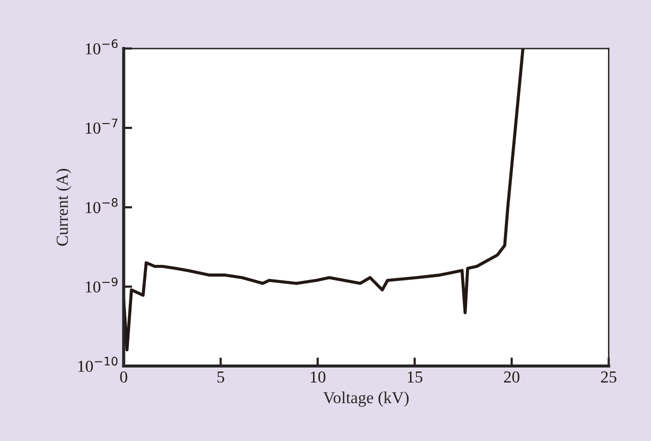  I want to click on y-tick-label: 10$^{−9}$, so click(102, 285).